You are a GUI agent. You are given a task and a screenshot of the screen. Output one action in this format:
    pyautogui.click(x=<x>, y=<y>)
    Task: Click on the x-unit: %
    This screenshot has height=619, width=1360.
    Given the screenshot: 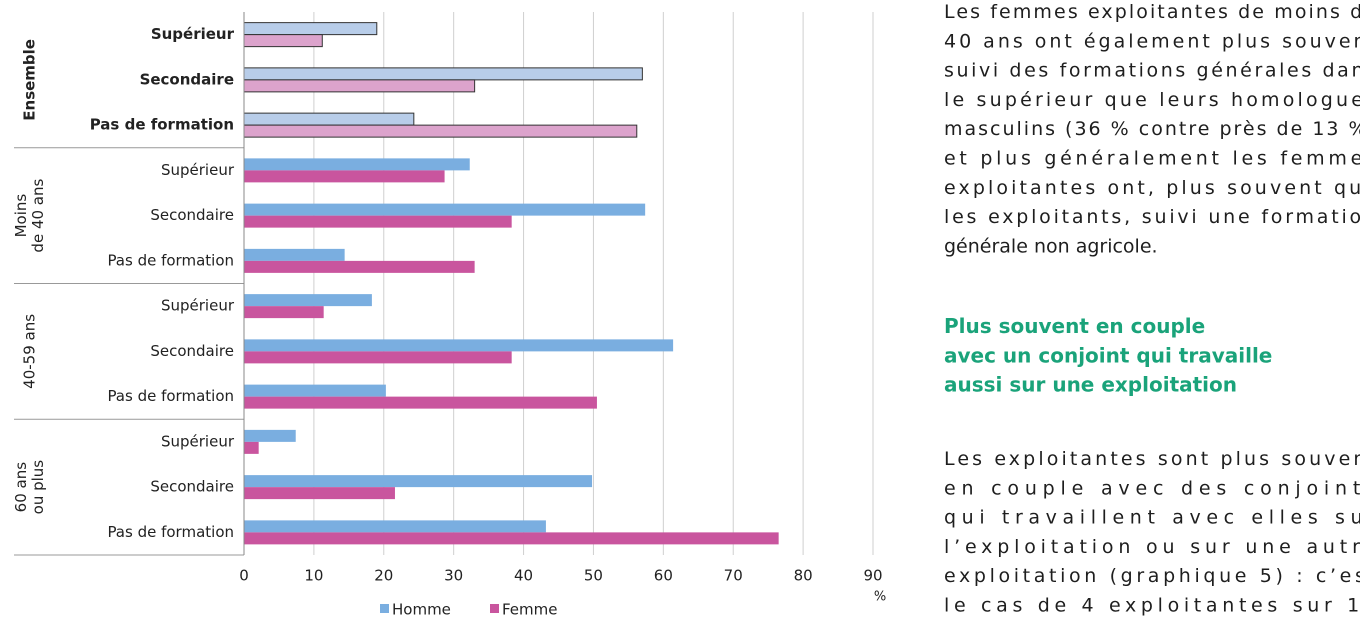 What is the action you would take?
    pyautogui.click(x=880, y=597)
    